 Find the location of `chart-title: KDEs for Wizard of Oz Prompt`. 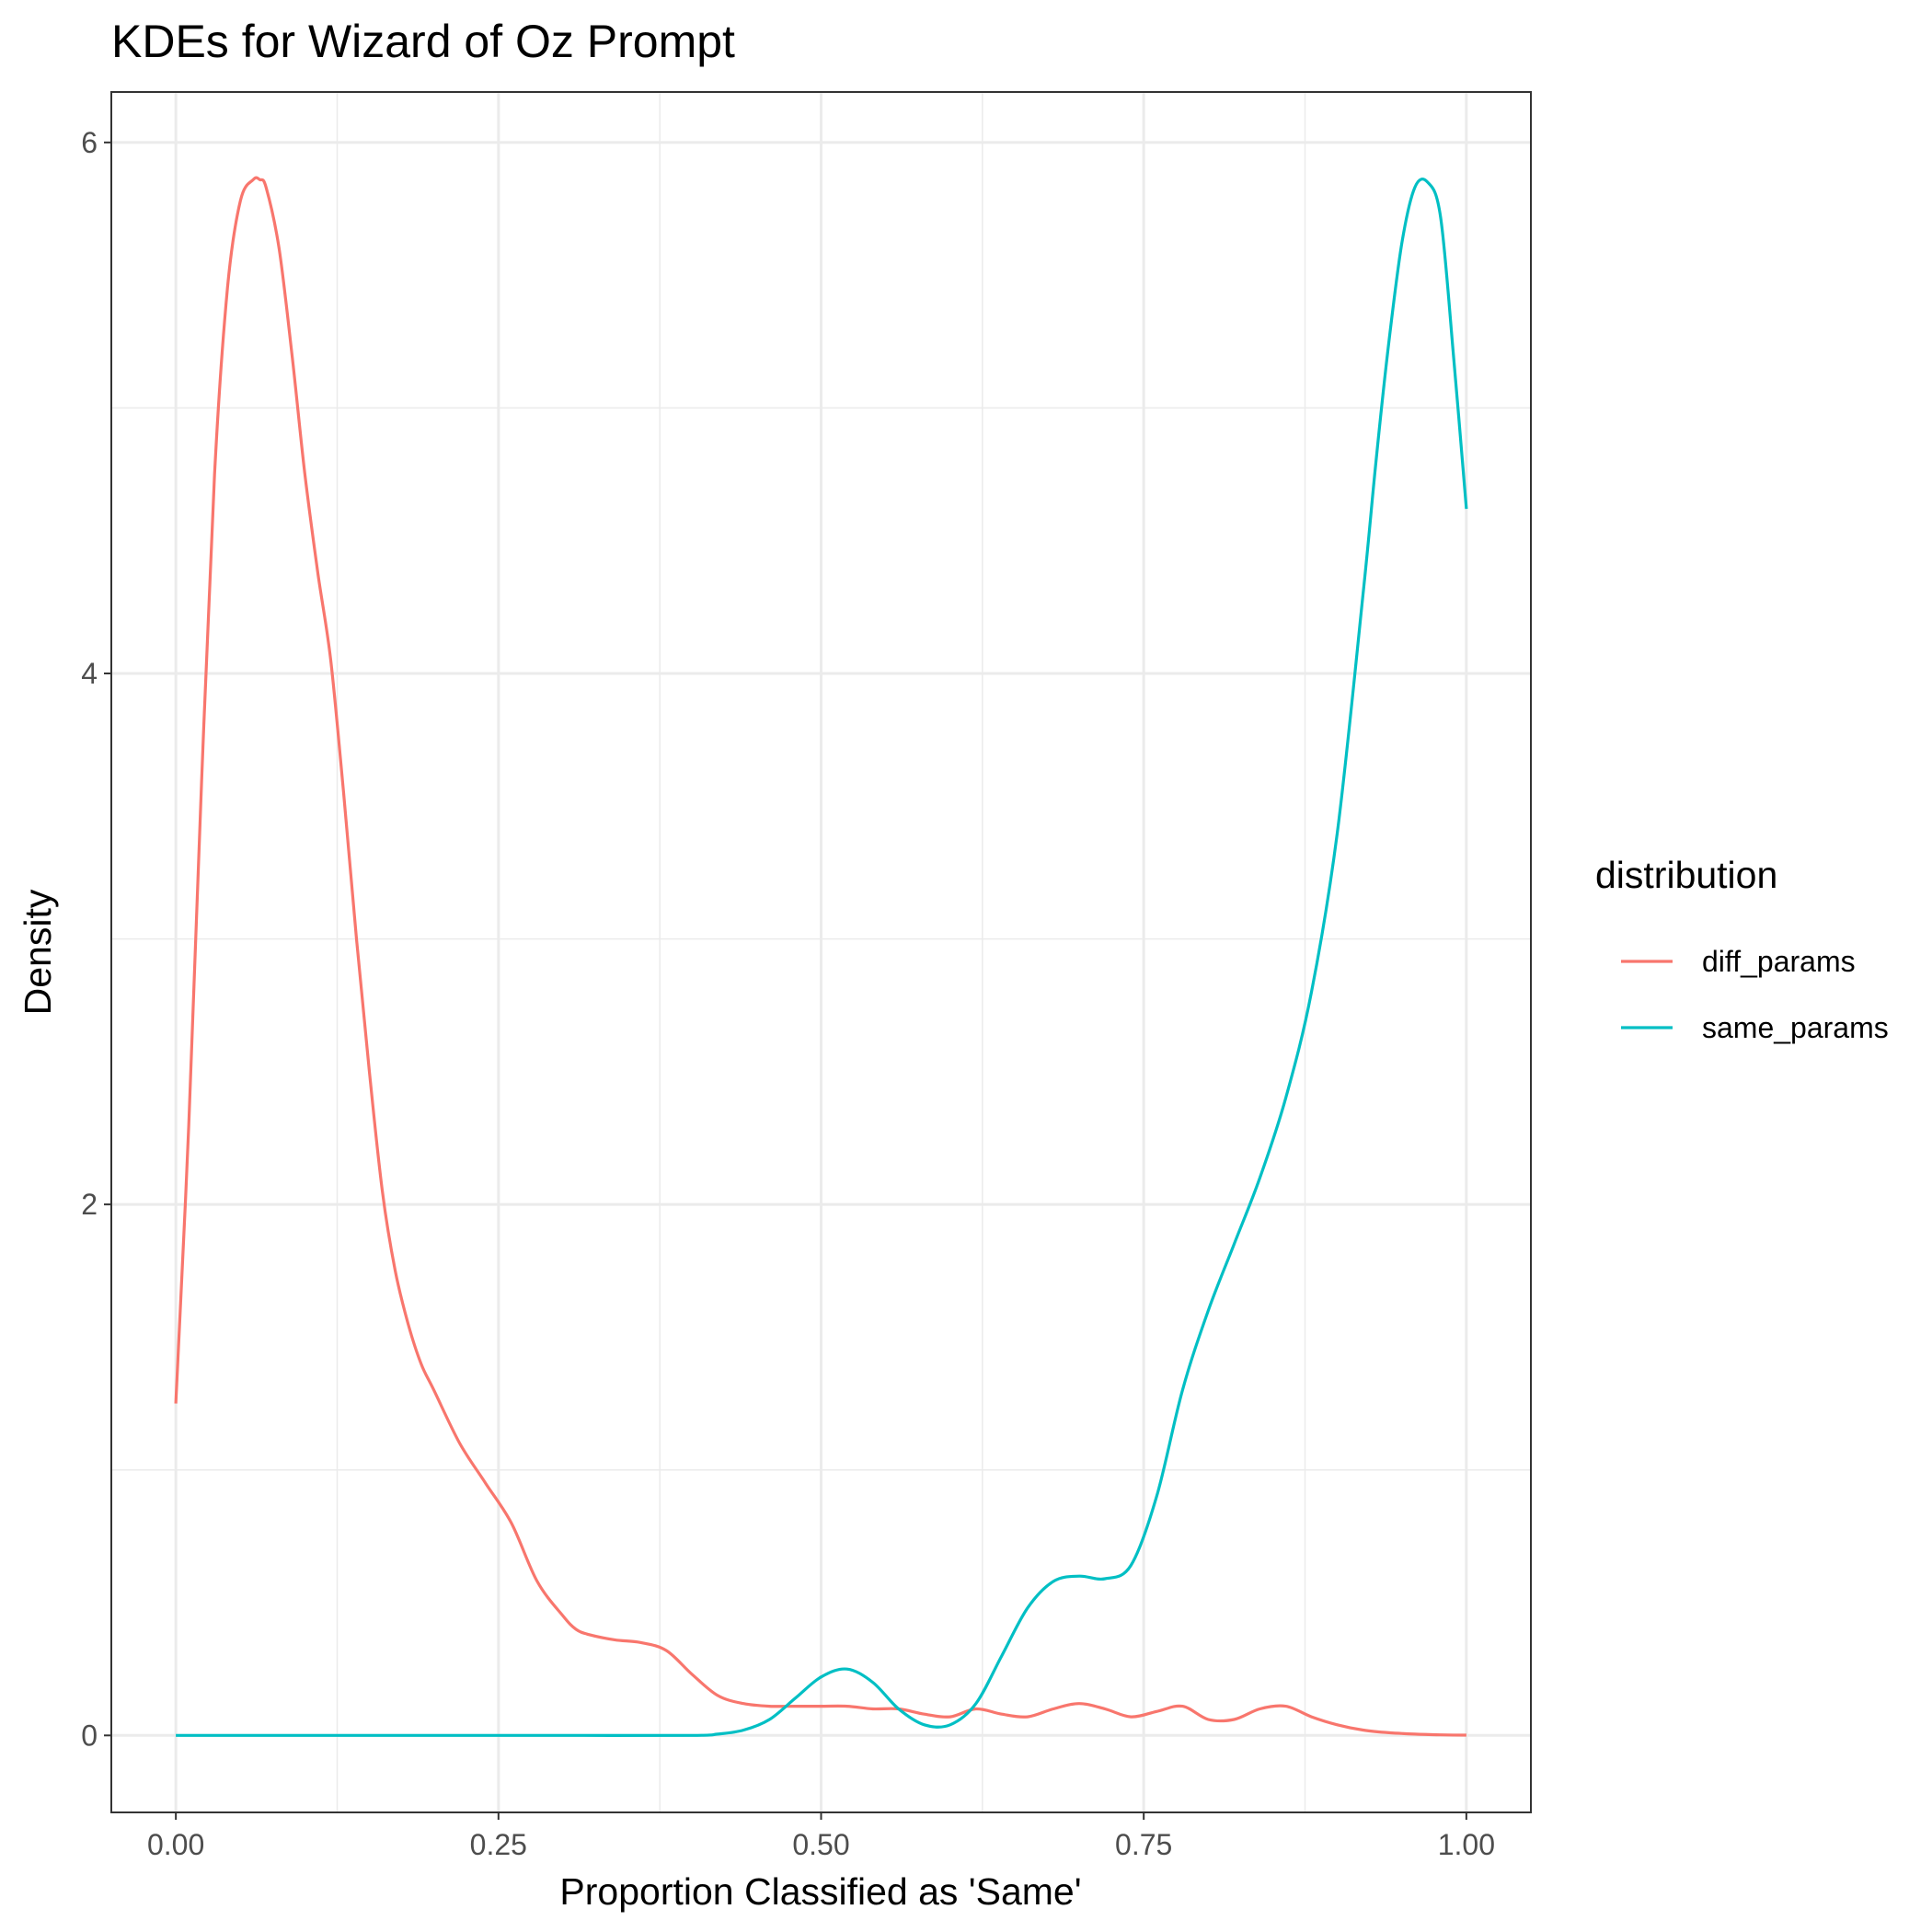

chart-title: KDEs for Wizard of Oz Prompt is located at coordinates (423, 41).